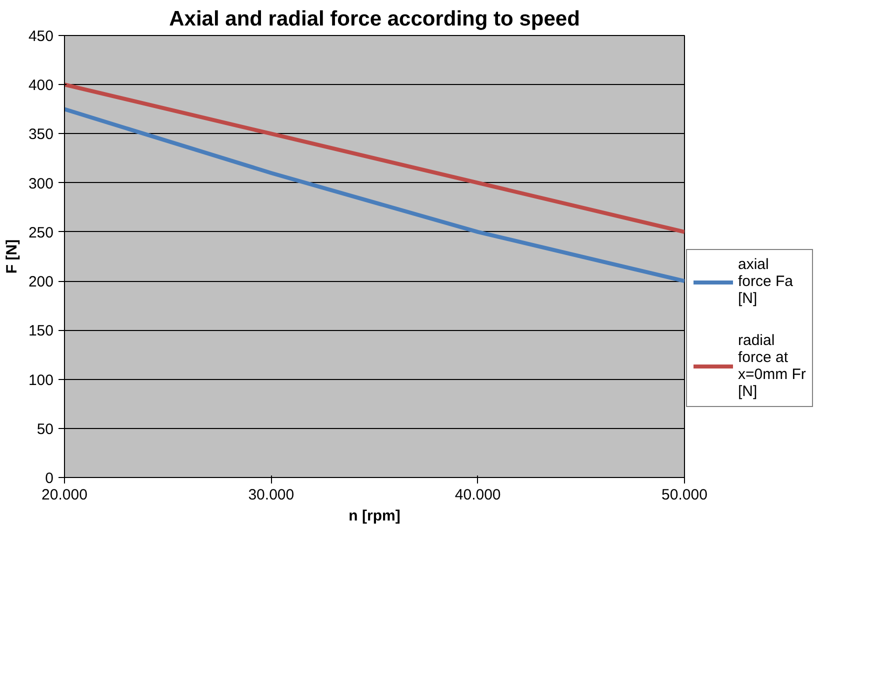  What do you see at coordinates (41, 36) in the screenshot?
I see `y-tick-label: 450` at bounding box center [41, 36].